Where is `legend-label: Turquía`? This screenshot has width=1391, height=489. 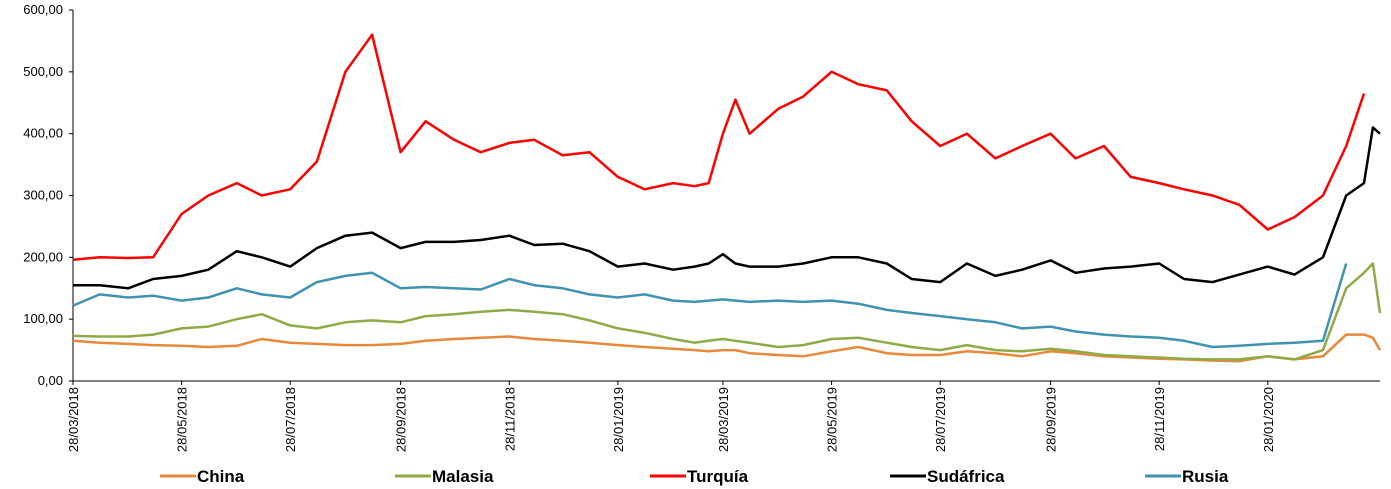 legend-label: Turquía is located at coordinates (718, 476).